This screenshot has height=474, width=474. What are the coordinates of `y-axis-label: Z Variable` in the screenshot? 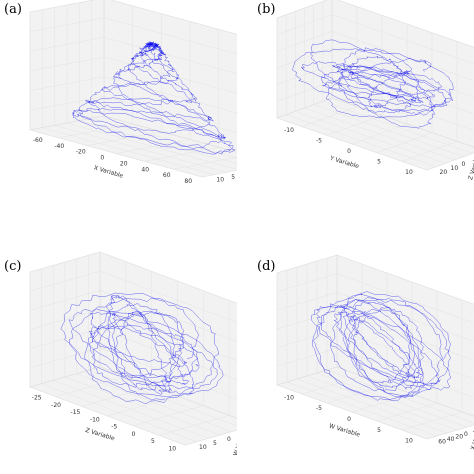 It's located at (470, 165).